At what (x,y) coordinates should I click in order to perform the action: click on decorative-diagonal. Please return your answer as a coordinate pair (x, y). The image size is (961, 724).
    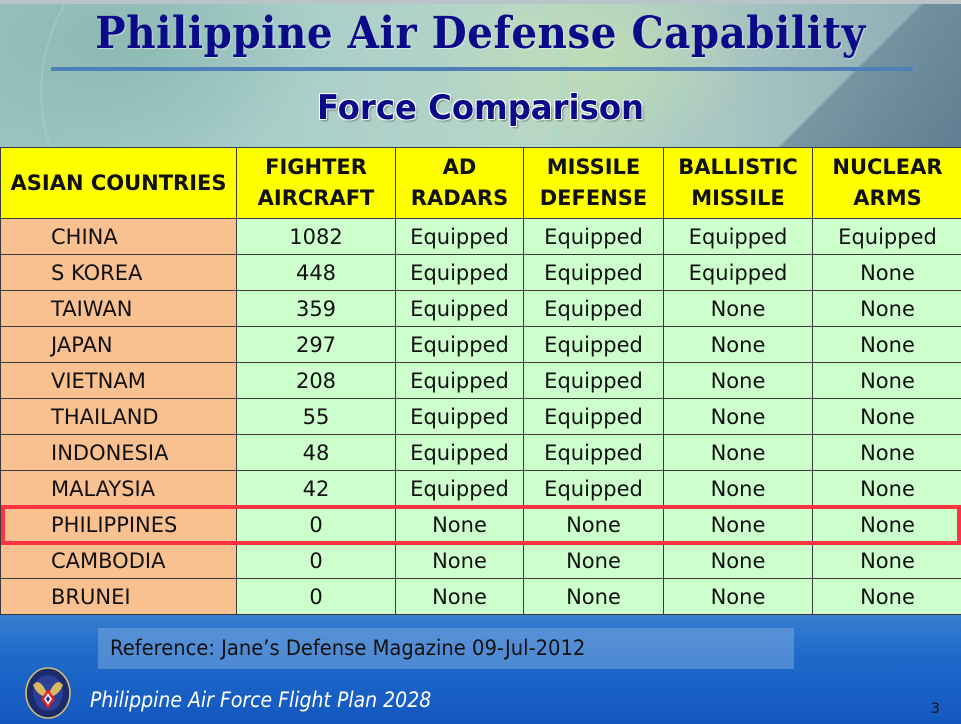
    Looking at the image, I should click on (860, 75).